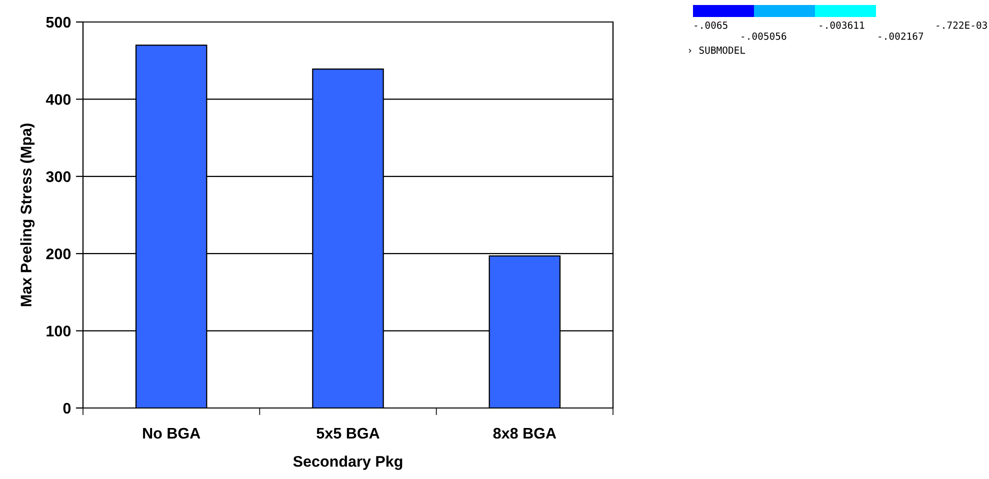 The width and height of the screenshot is (989, 479). What do you see at coordinates (67, 408) in the screenshot?
I see `y-tick-label: 0` at bounding box center [67, 408].